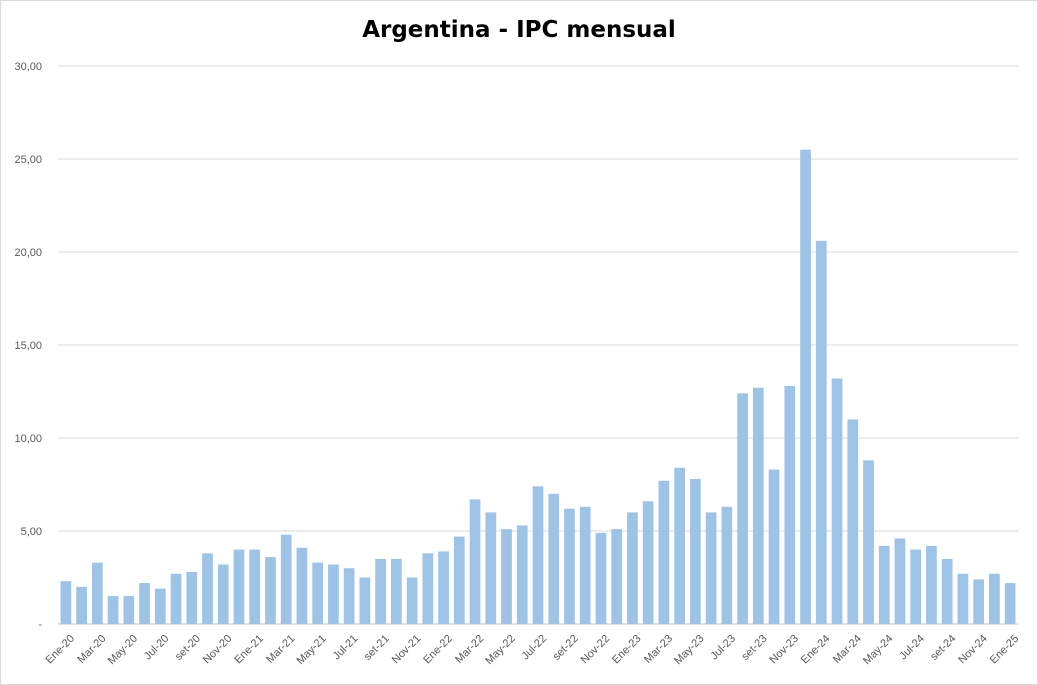  I want to click on x-tick-label: Ene-20, so click(61, 650).